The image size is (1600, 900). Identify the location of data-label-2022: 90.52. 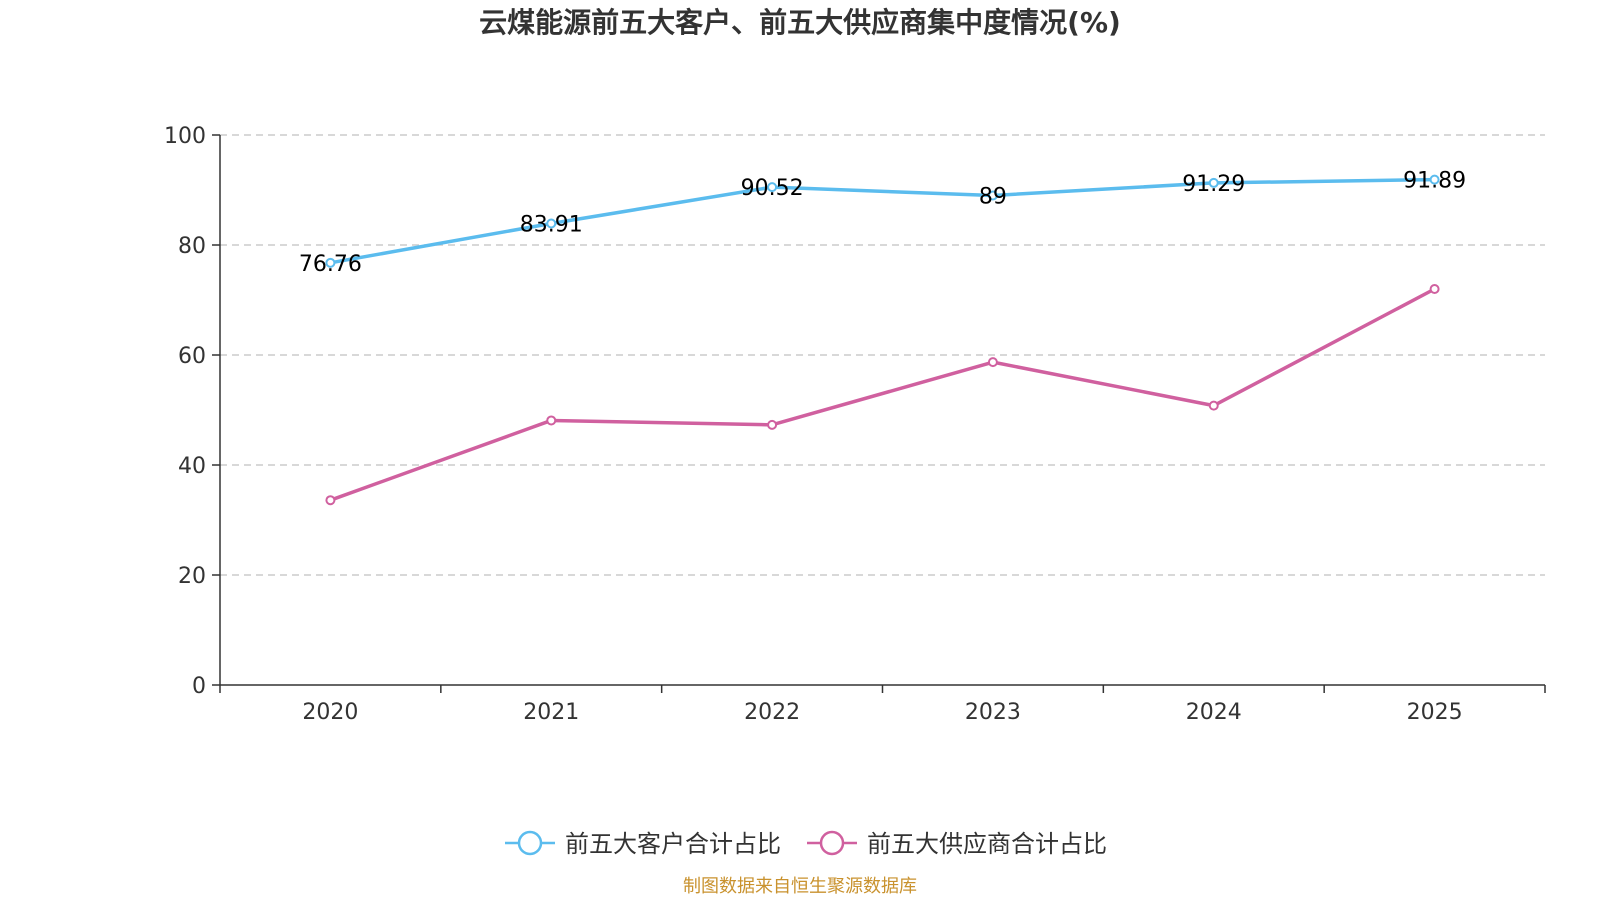
(772, 188).